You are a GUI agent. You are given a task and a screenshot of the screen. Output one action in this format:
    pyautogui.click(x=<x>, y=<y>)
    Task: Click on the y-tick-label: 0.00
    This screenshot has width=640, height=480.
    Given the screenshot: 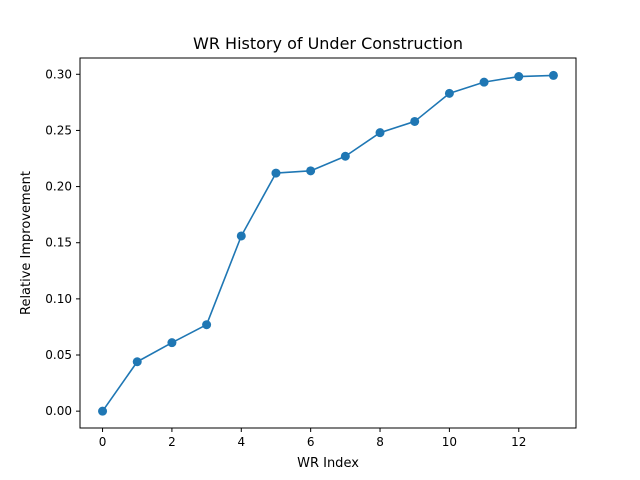 What is the action you would take?
    pyautogui.click(x=58, y=411)
    